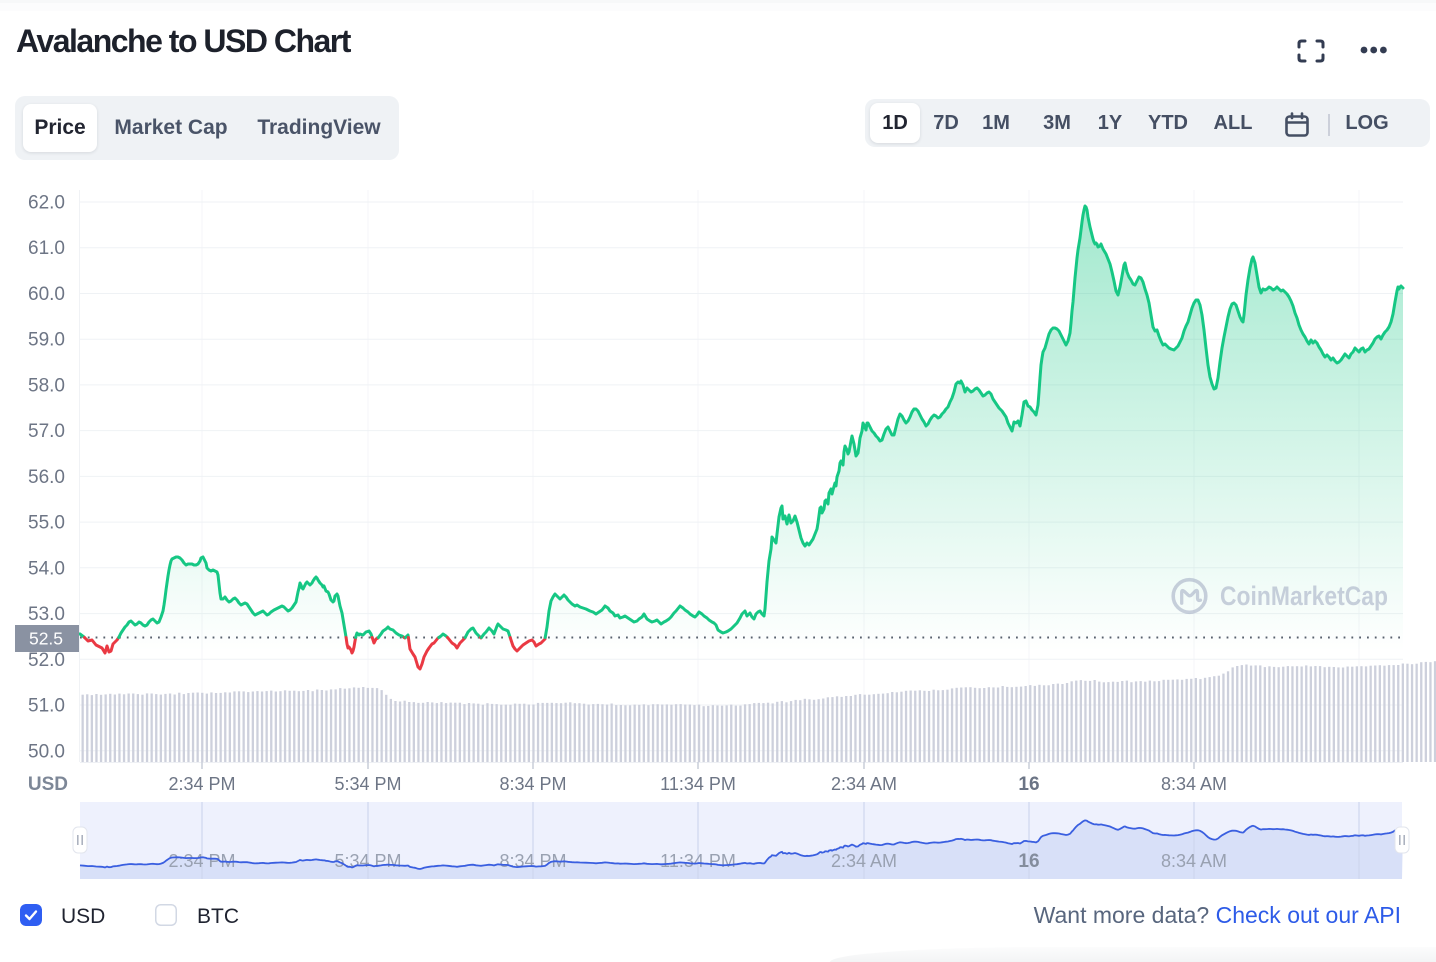 This screenshot has height=962, width=1436. I want to click on svg-text: 53.0, so click(46, 614).